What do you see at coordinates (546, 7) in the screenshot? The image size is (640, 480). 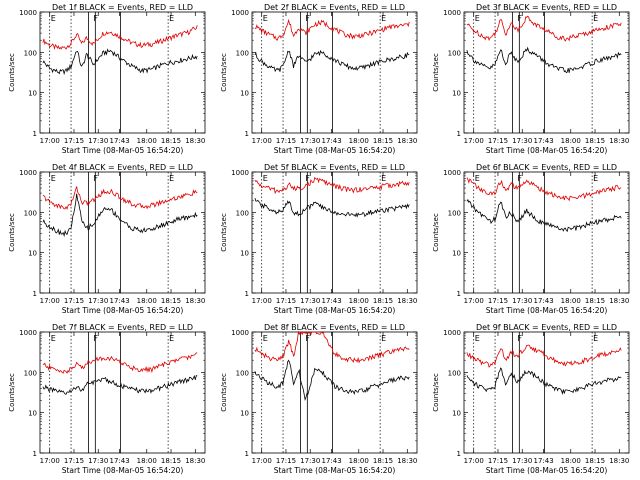 I see `panel-title: Det 3f BLACK = Events, RED = LLD` at bounding box center [546, 7].